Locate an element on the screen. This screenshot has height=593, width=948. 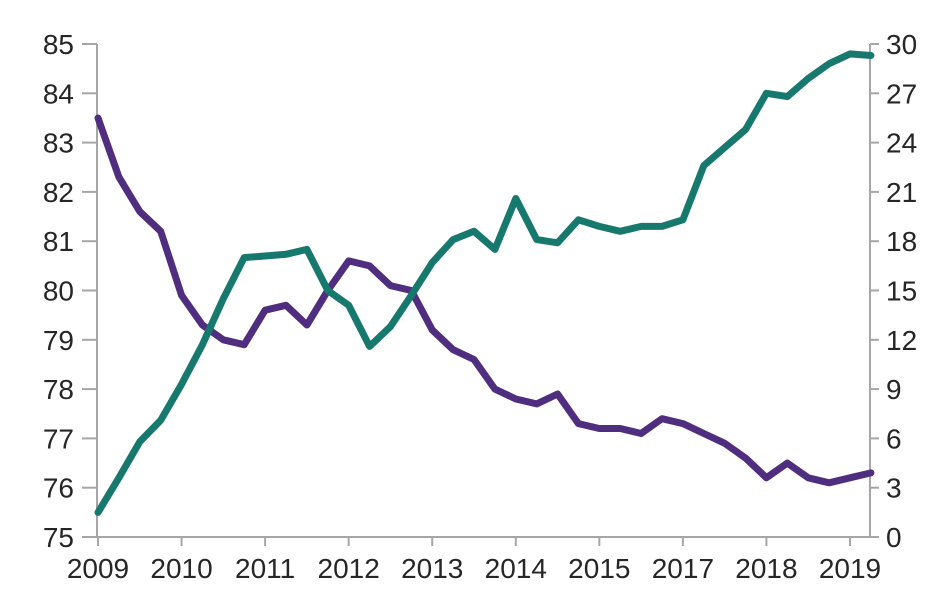
y-axis-left-tick-label: 84 is located at coordinates (58, 93).